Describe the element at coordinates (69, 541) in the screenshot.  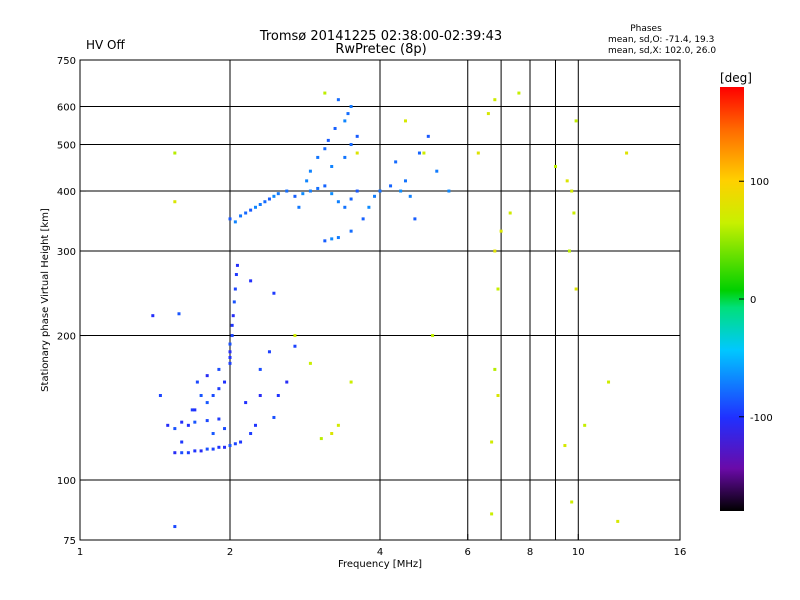
I see `y-tick-label: 75` at that location.